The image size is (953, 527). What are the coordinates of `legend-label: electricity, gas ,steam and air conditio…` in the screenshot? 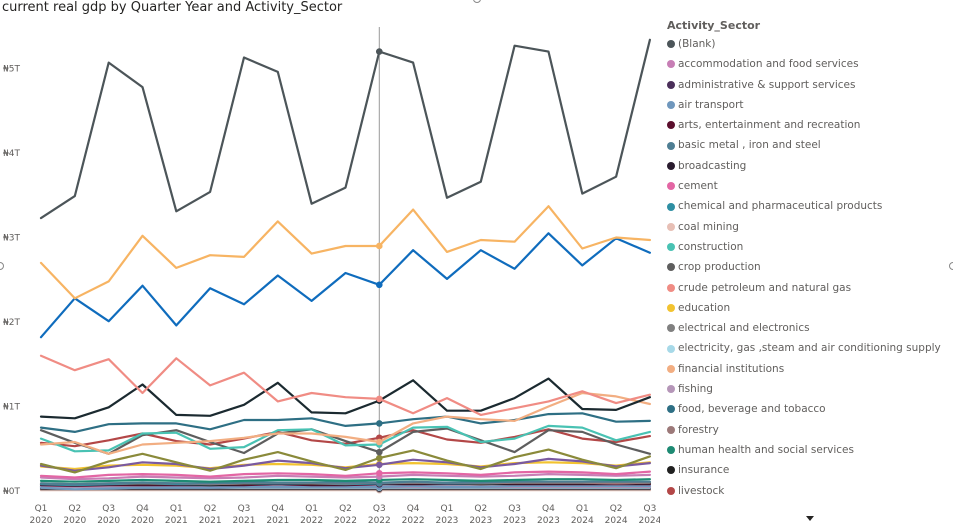 It's located at (809, 348).